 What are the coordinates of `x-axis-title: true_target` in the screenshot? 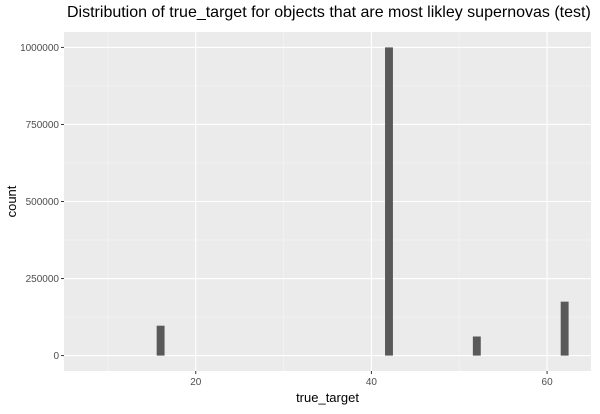 It's located at (327, 397).